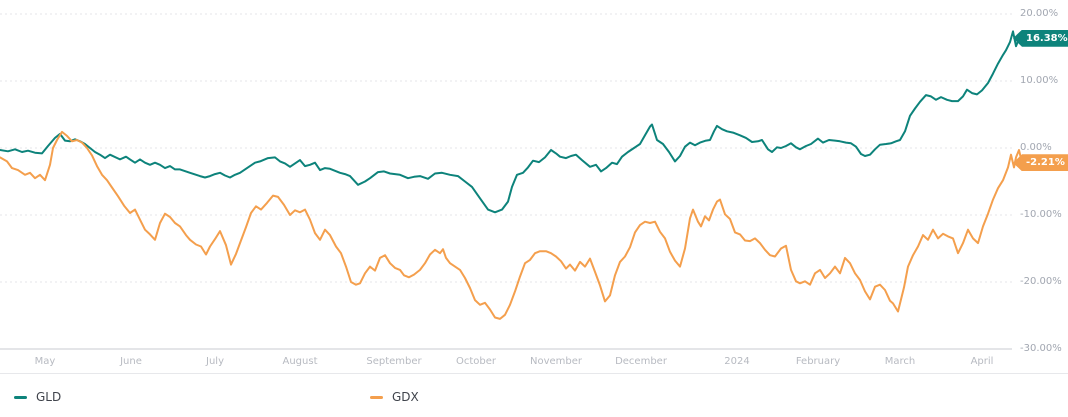  I want to click on x-tick-label-september: September, so click(394, 361).